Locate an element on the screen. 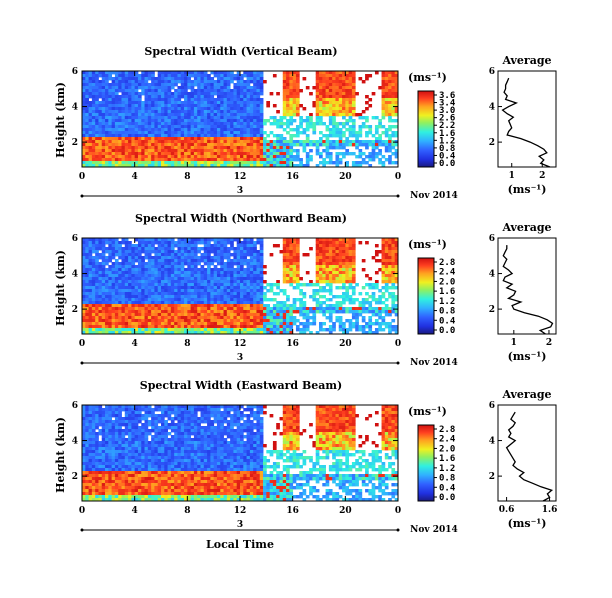  profile-x-tick-label: 0.6 is located at coordinates (507, 510).